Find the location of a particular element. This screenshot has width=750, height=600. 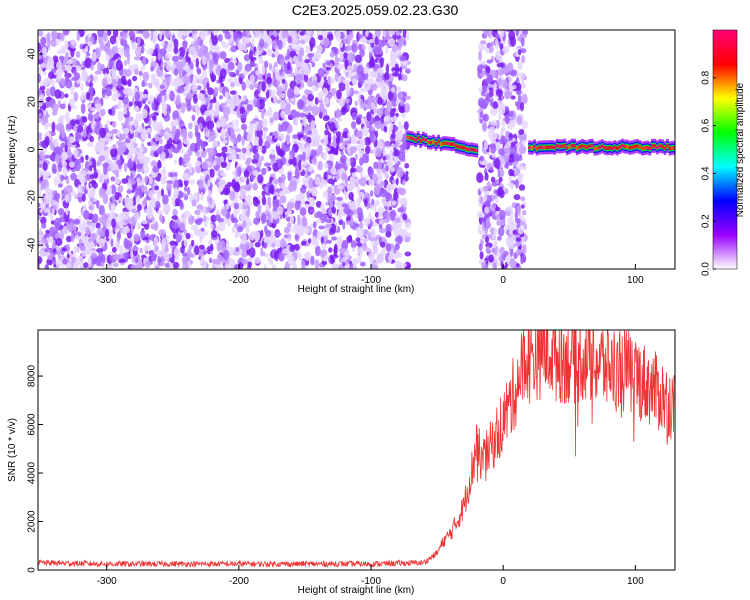

colorbar-label: Normalized spectral amplitude is located at coordinates (740, 149).